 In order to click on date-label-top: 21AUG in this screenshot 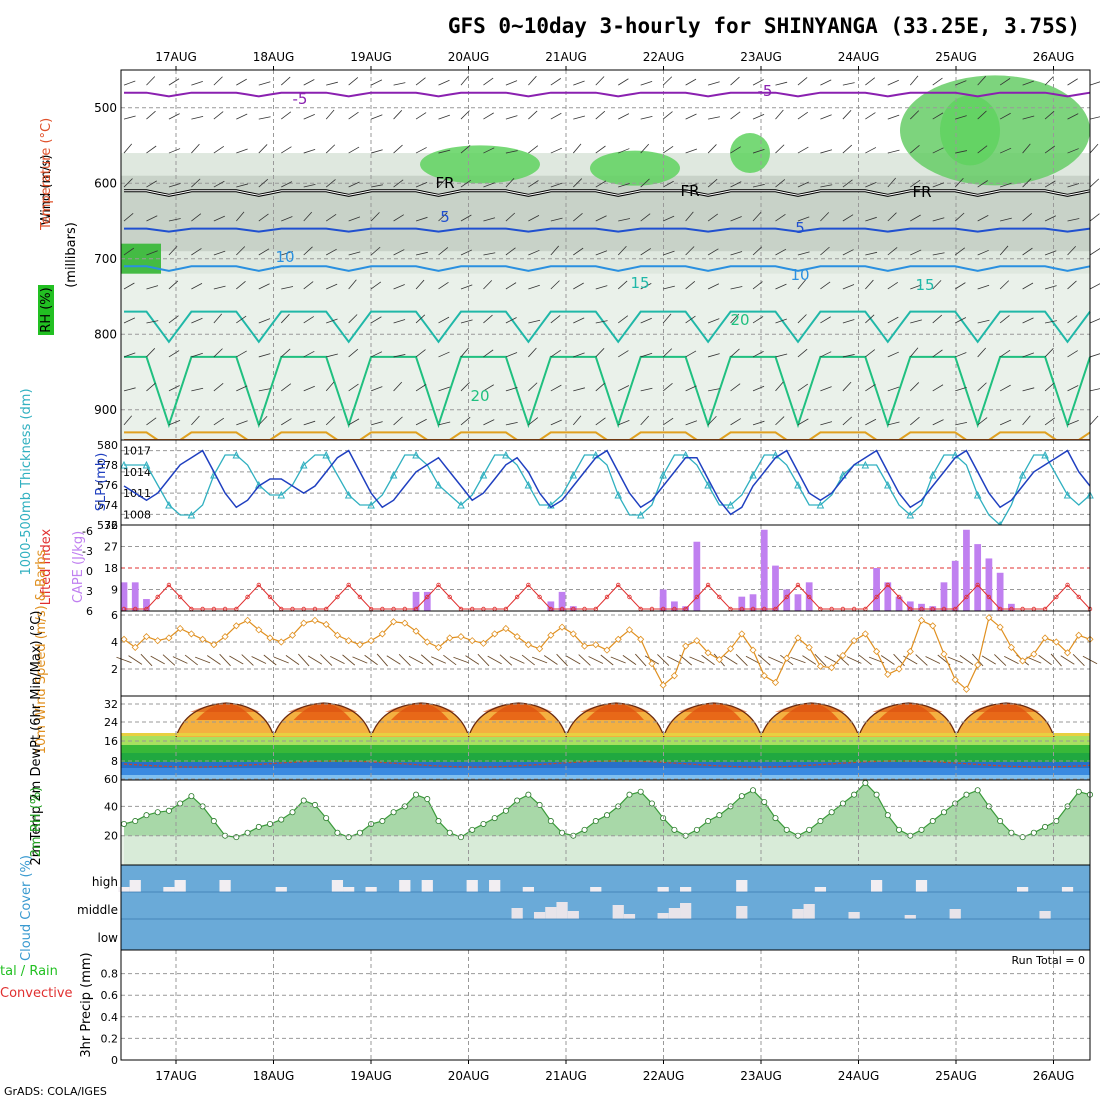, I will do `click(566, 57)`.